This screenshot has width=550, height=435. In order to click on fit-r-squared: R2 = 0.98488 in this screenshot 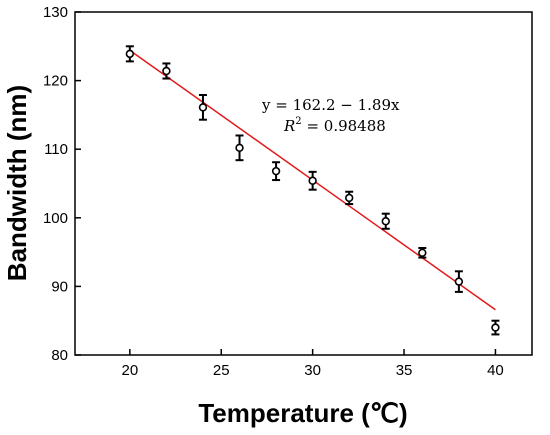, I will do `click(334, 125)`.